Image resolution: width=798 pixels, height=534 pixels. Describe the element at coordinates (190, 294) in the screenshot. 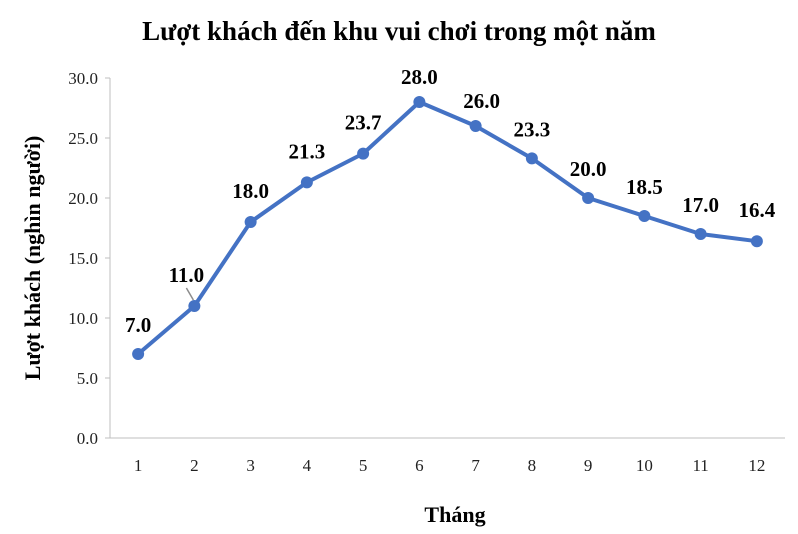

I see `data-label-leader` at that location.